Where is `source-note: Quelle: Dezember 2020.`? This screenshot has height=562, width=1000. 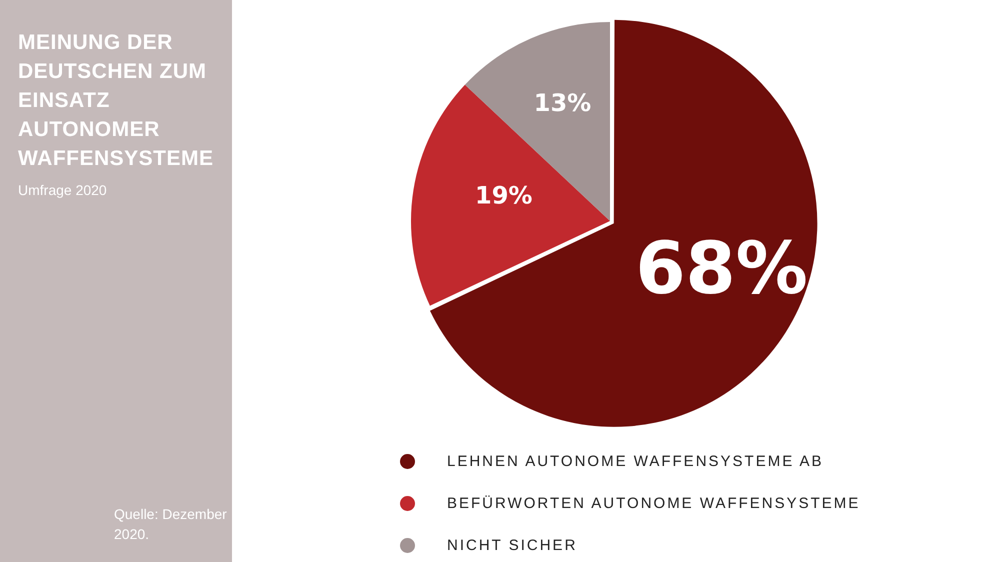 source-note: Quelle: Dezember 2020. is located at coordinates (171, 524).